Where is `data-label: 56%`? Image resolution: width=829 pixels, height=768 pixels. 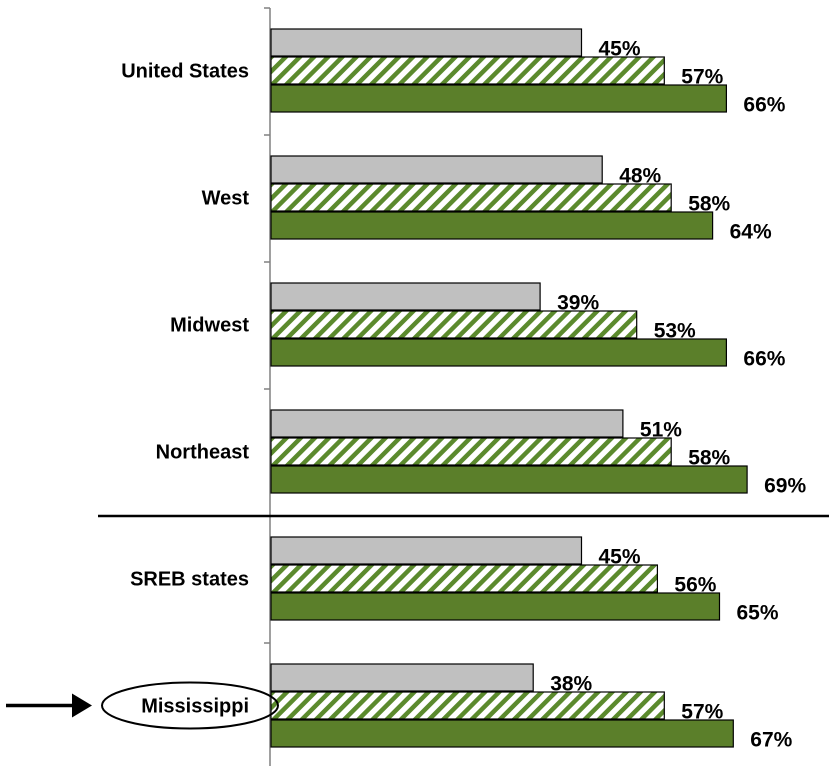
data-label: 56% is located at coordinates (695, 585).